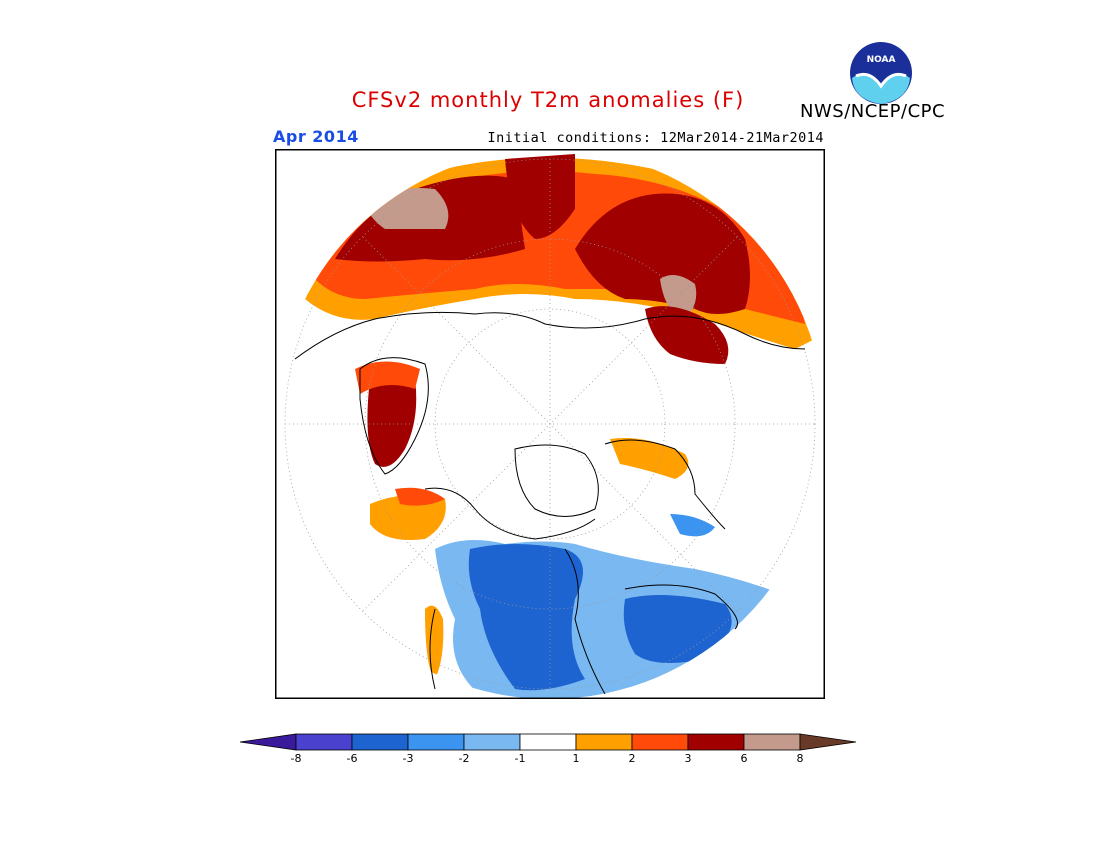 The height and width of the screenshot is (850, 1100). I want to click on valid-month-label: Apr 2014, so click(316, 136).